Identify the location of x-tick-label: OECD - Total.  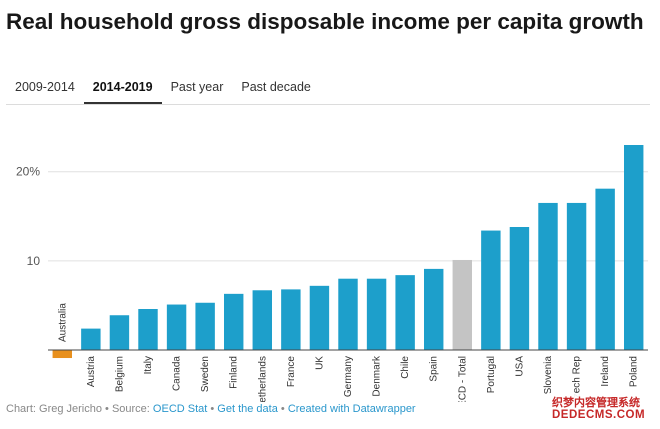
(462, 379).